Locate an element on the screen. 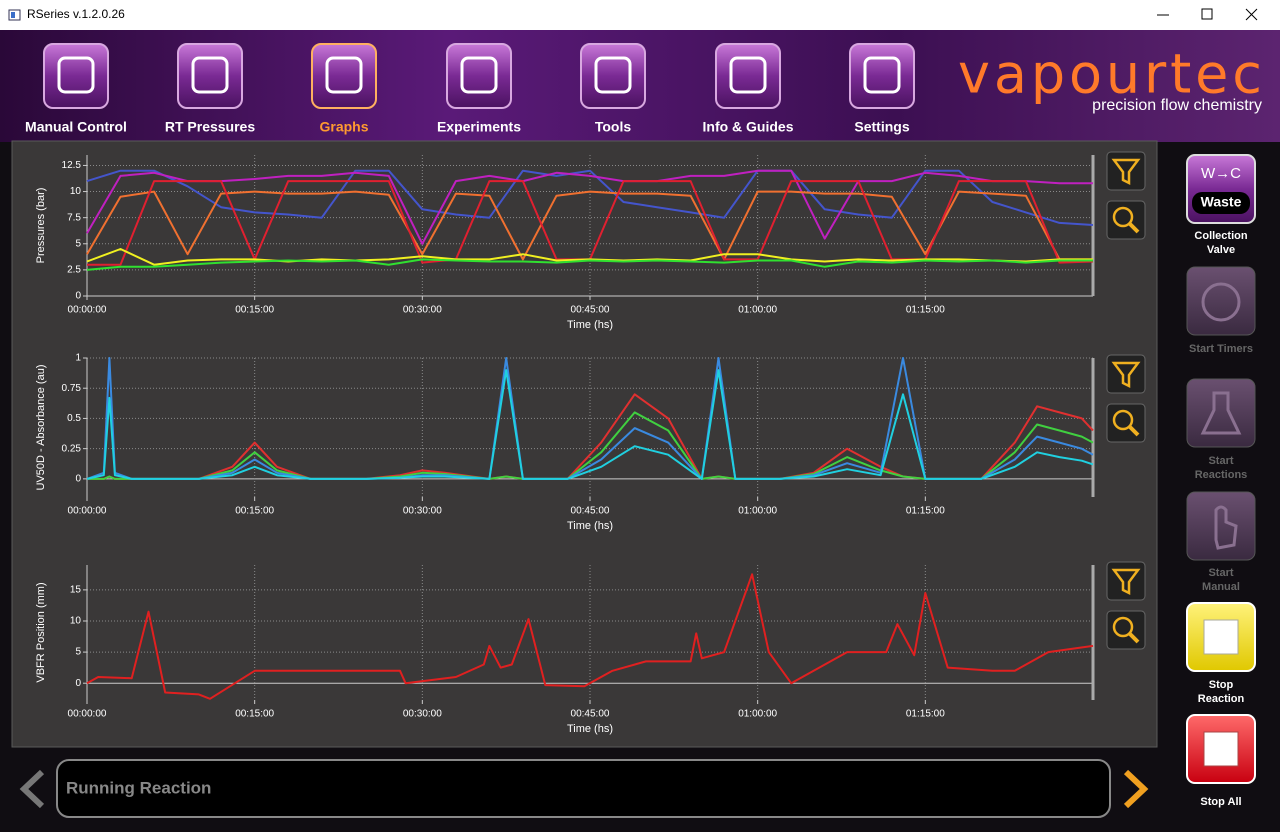 The image size is (1280, 832). window-title: RSeries v.1.2.0.26 is located at coordinates (76, 14).